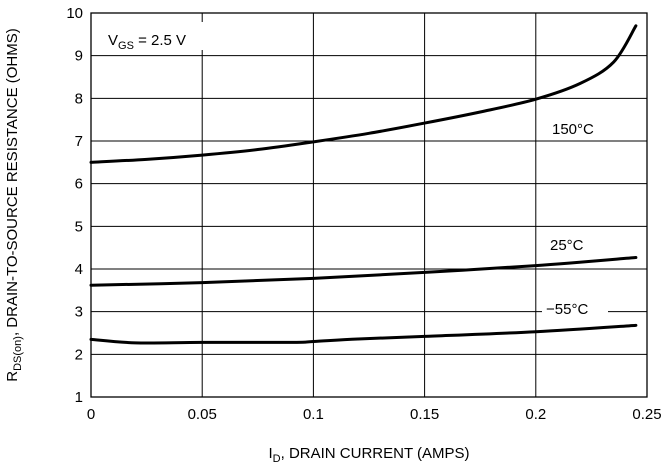 Image resolution: width=662 pixels, height=467 pixels. What do you see at coordinates (567, 245) in the screenshot?
I see `series-label-25c: 25°C` at bounding box center [567, 245].